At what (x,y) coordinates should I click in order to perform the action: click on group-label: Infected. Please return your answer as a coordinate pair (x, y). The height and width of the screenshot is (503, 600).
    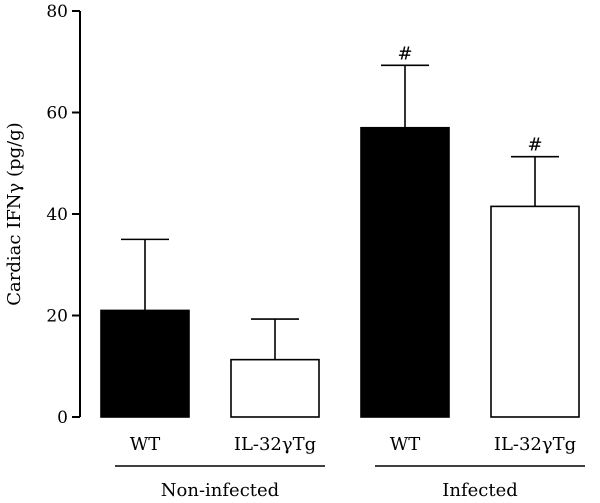
    Looking at the image, I should click on (480, 490).